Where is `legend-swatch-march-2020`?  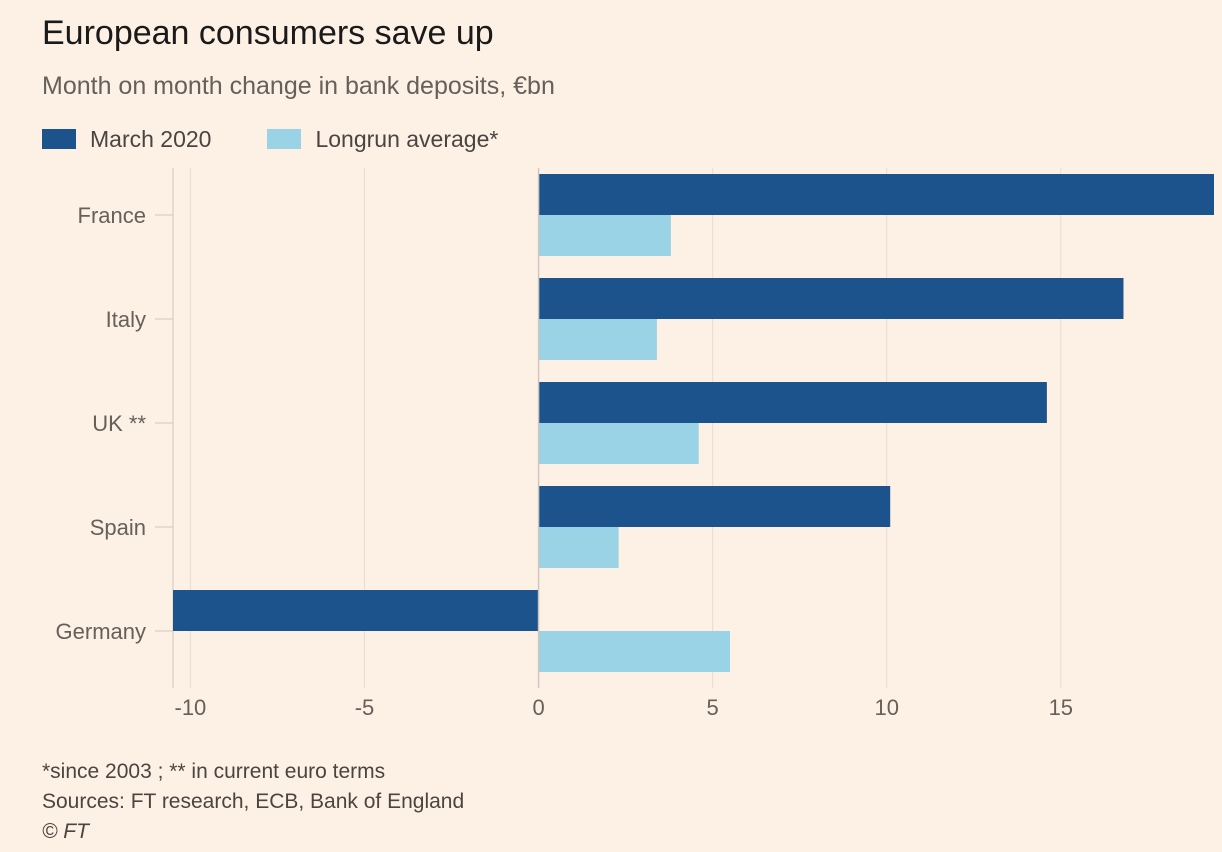 legend-swatch-march-2020 is located at coordinates (59, 139).